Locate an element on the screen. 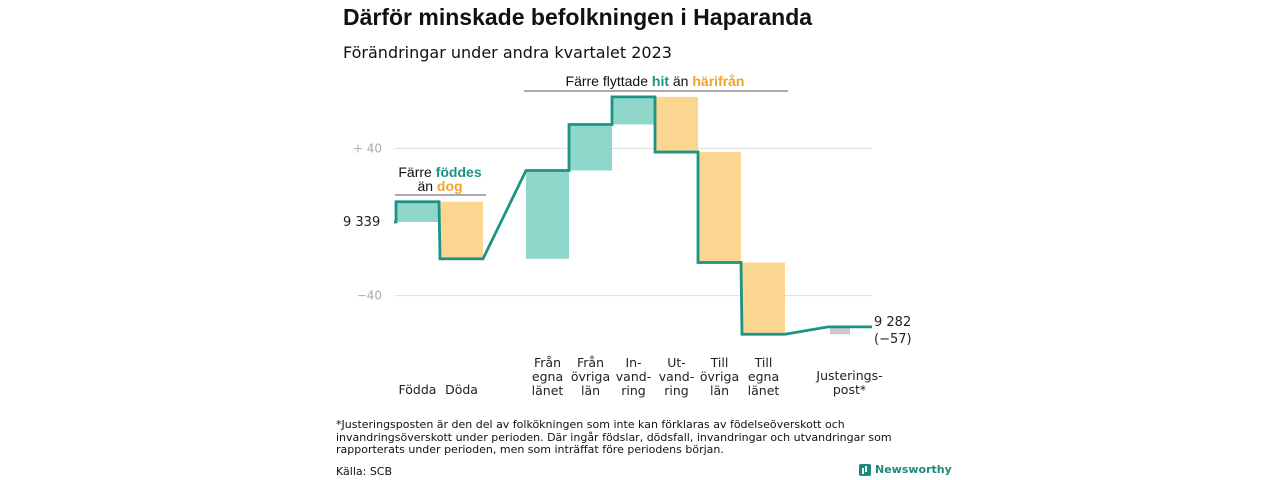 The image size is (1280, 480). category-label: Döda is located at coordinates (461, 389).